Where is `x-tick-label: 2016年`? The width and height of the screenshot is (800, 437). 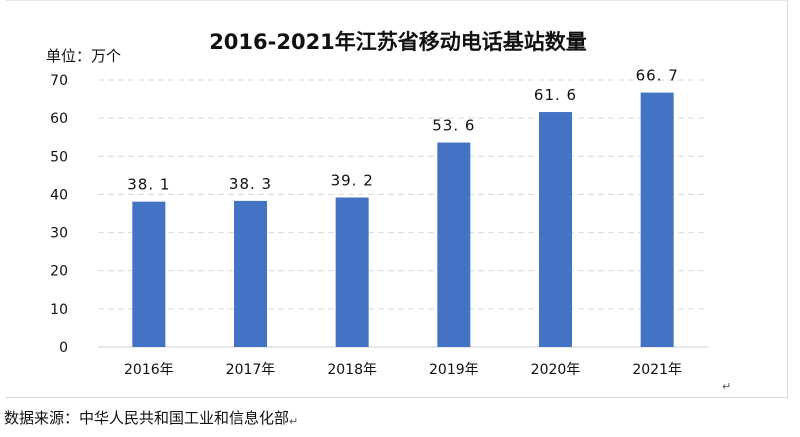
x-tick-label: 2016年 is located at coordinates (149, 370).